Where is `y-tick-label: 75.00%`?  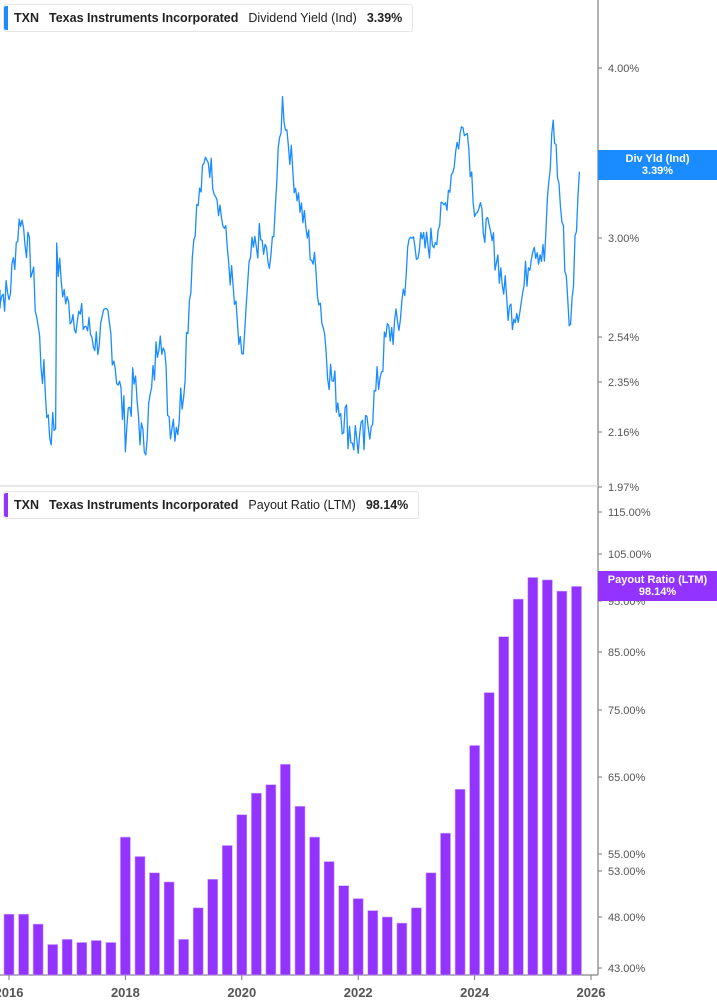 y-tick-label: 75.00% is located at coordinates (627, 711).